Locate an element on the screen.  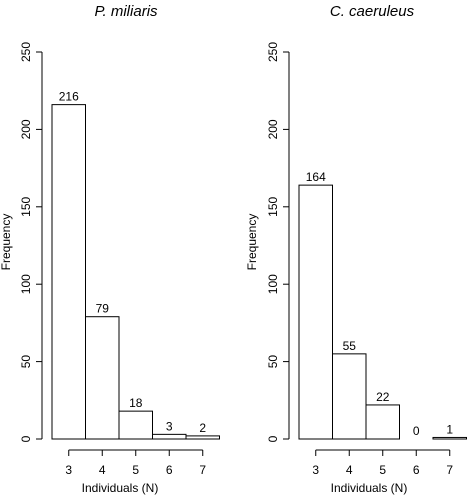
bar-value-label: 79 is located at coordinates (103, 309).